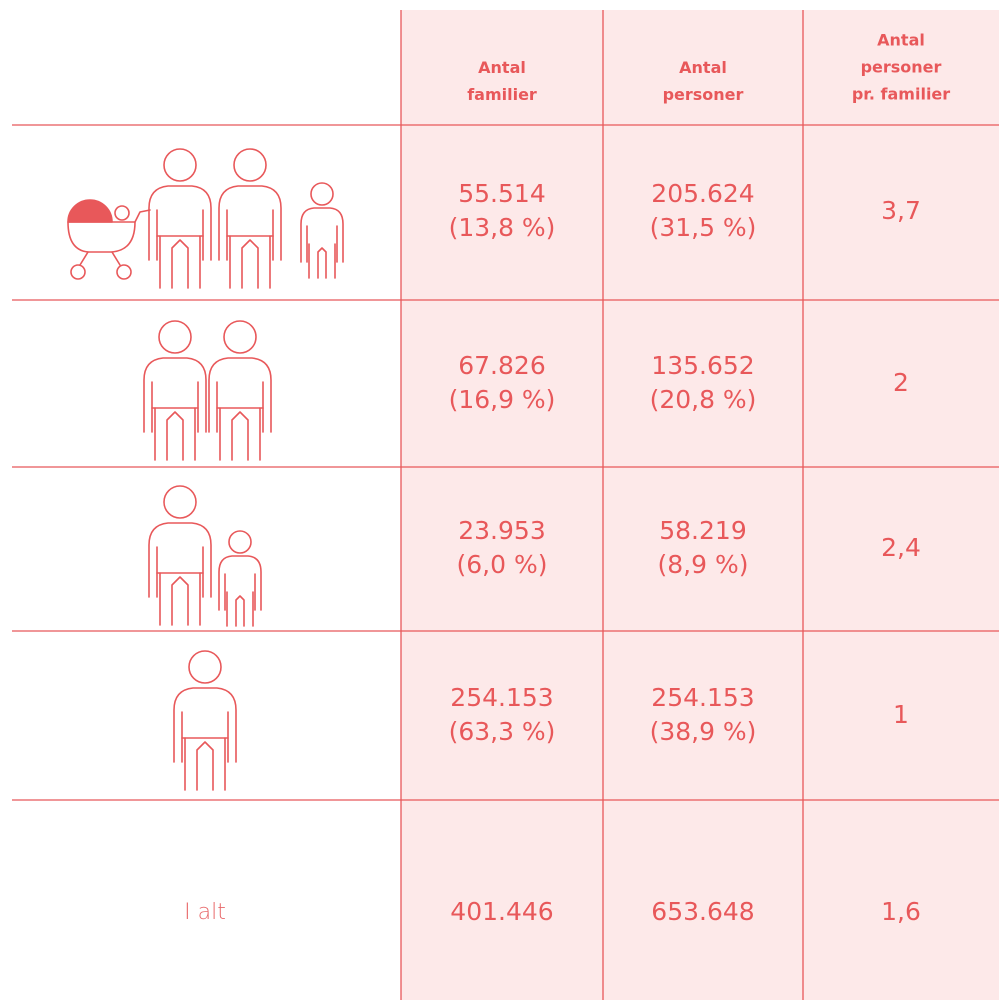 This screenshot has height=1000, width=999. What do you see at coordinates (901, 714) in the screenshot?
I see `per-family-cell: 1` at bounding box center [901, 714].